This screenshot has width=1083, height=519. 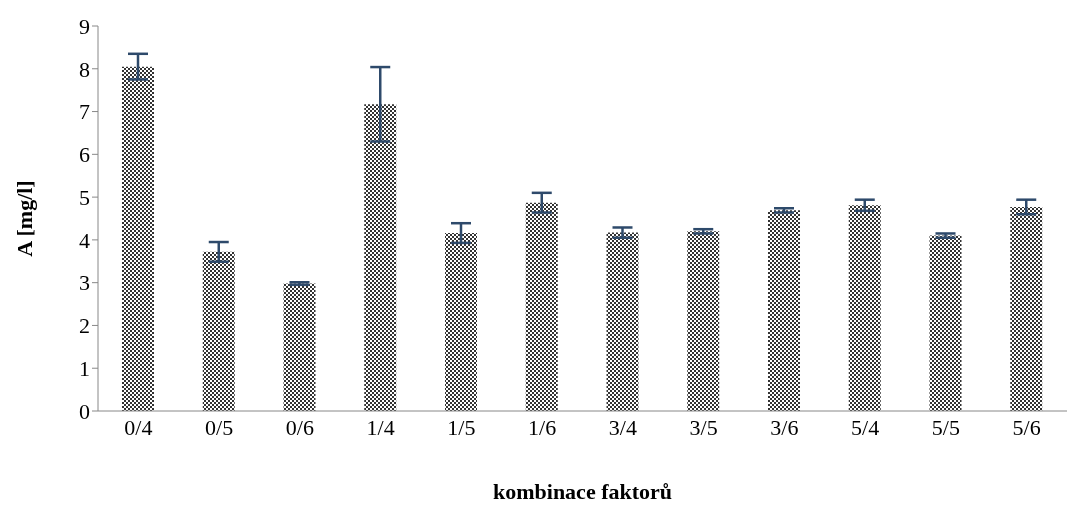 I want to click on y-tick-label: 3, so click(x=84, y=283).